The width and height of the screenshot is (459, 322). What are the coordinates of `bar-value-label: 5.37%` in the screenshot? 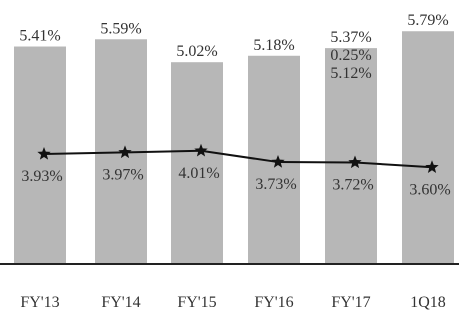 It's located at (350, 37).